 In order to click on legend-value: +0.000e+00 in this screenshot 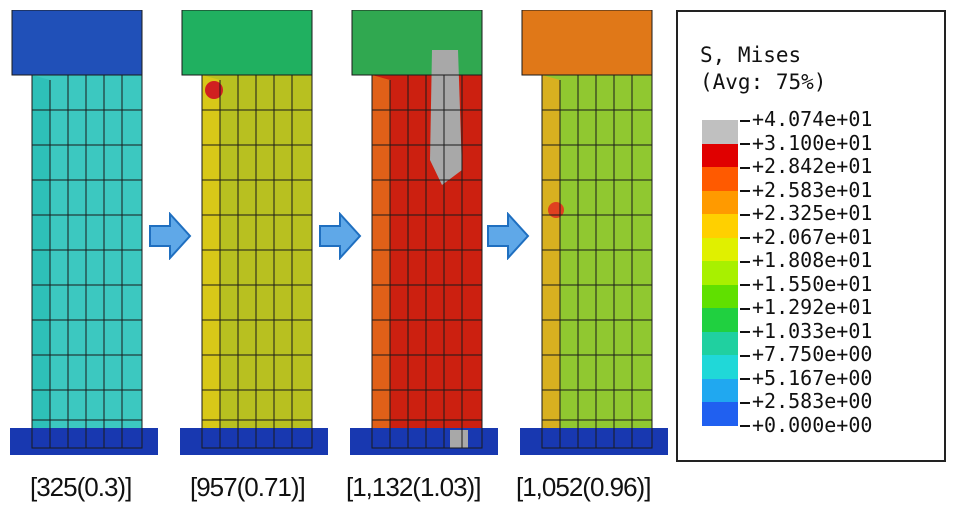, I will do `click(806, 425)`.